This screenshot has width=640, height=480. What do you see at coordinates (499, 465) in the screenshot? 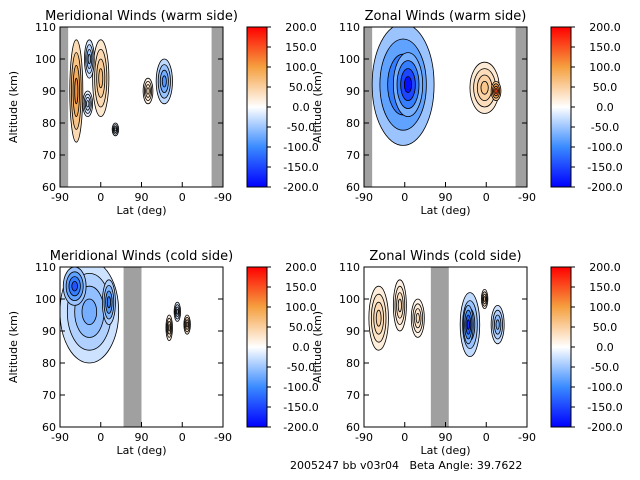
I see `beta-angle-value: 39.7622` at bounding box center [499, 465].